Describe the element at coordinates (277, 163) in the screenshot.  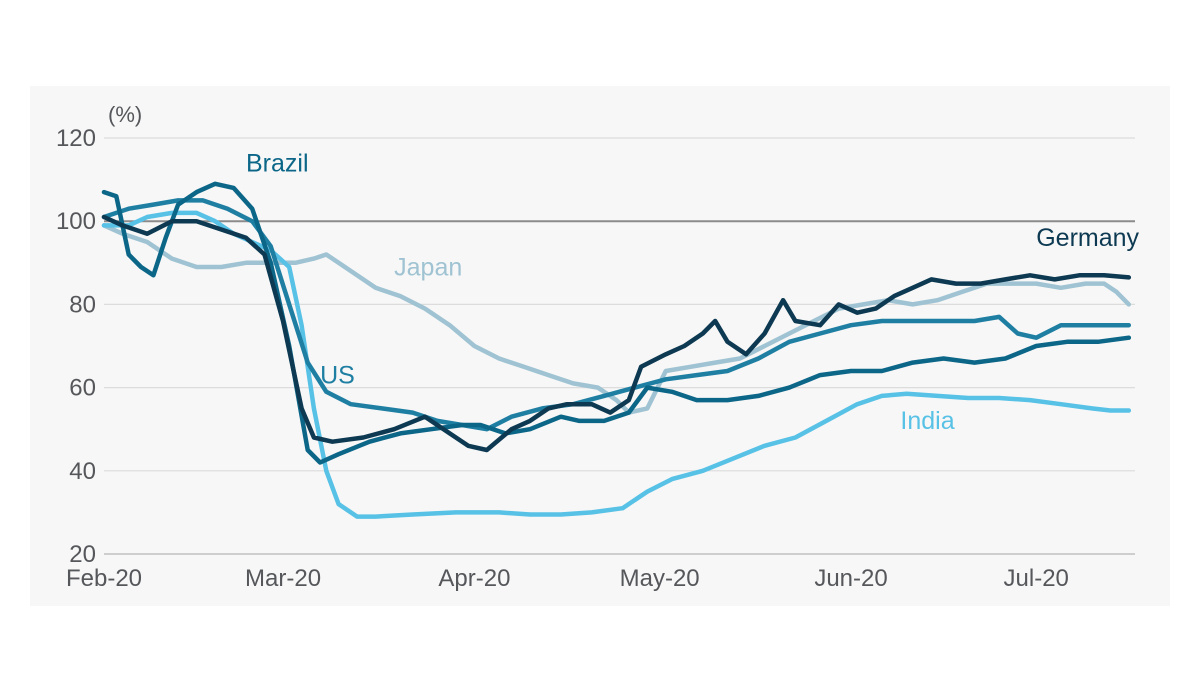
I see `series-label-brazil: Brazil` at that location.